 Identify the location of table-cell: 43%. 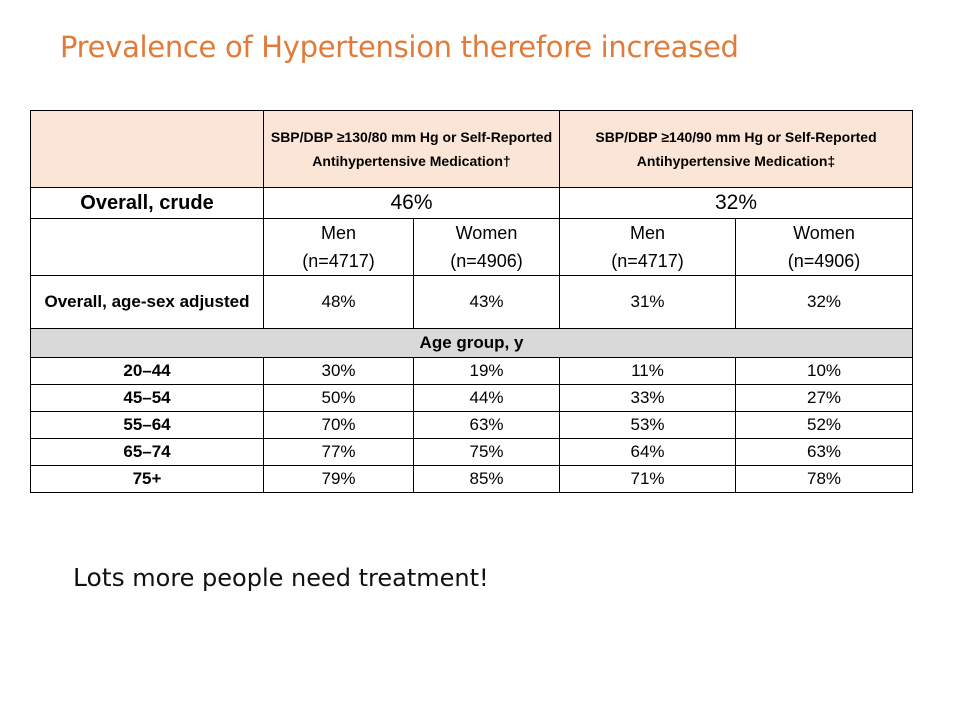
(486, 302).